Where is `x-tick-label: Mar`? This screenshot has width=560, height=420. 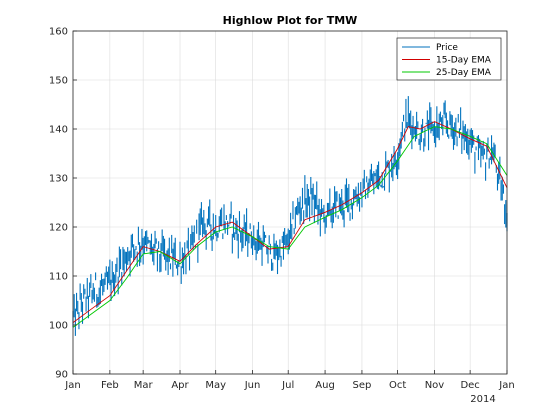 x-tick-label: Mar is located at coordinates (144, 385).